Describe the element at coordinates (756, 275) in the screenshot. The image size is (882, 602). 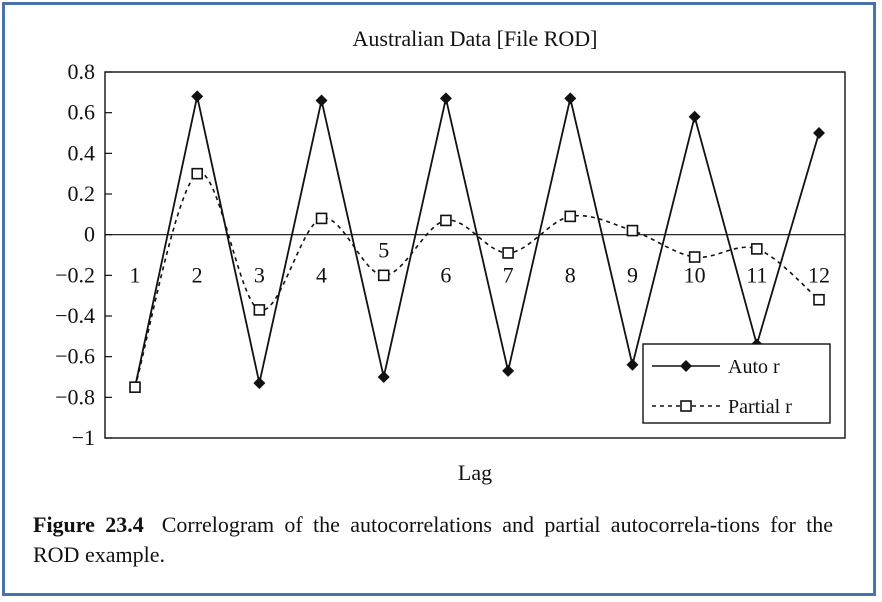
I see `lag-label: 11` at that location.